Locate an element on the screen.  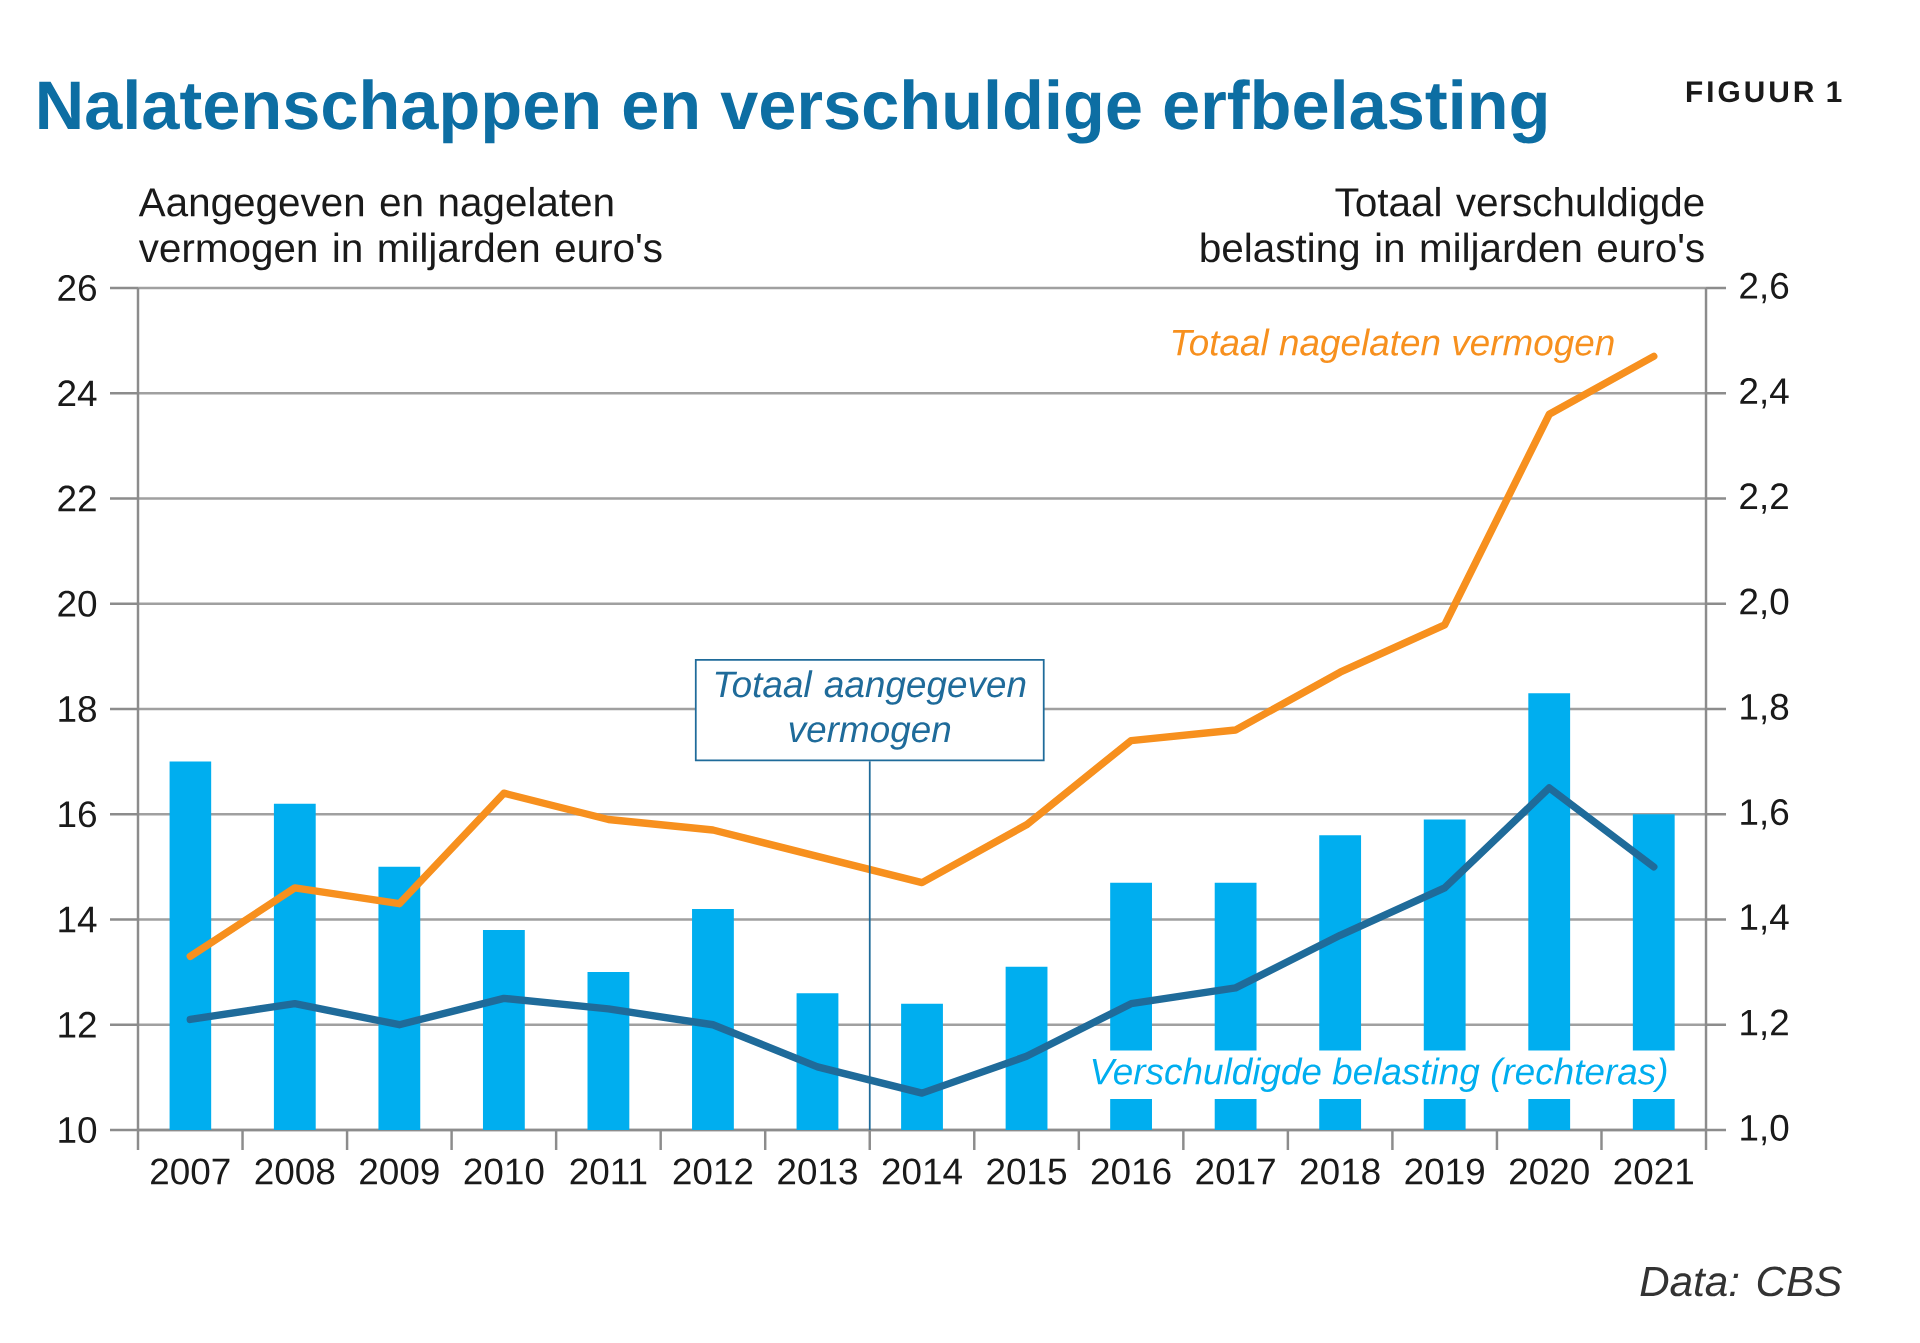
x-tick-label: 2016 is located at coordinates (1131, 1171).